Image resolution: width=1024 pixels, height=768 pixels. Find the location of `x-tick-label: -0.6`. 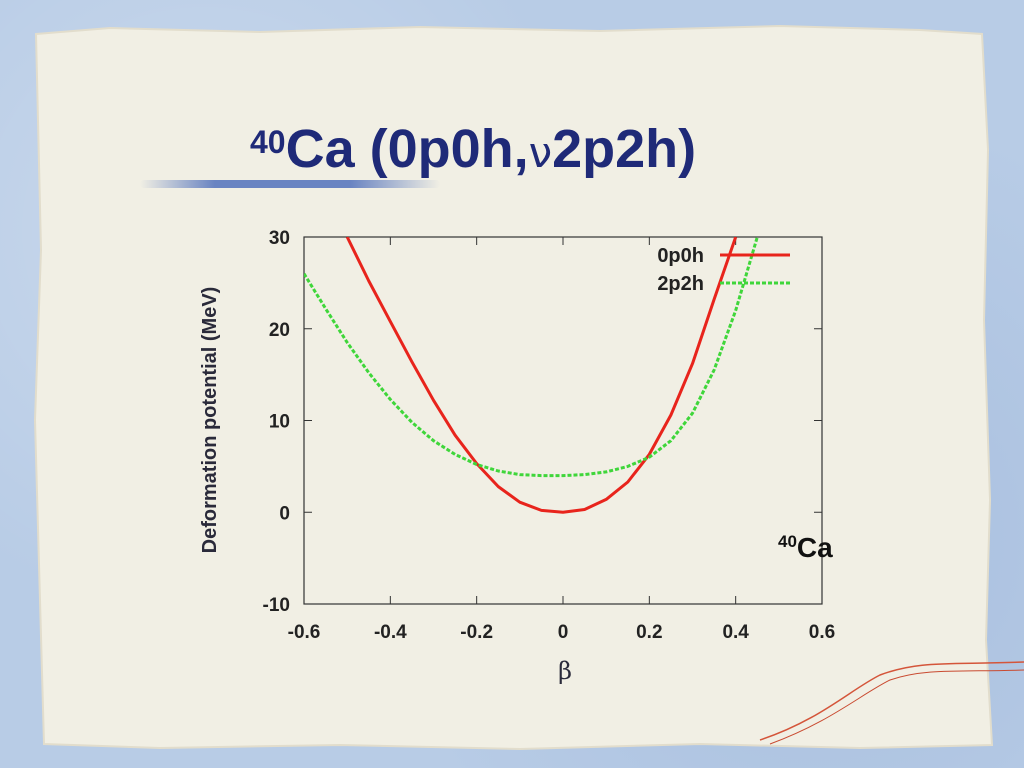

x-tick-label: -0.6 is located at coordinates (304, 632).